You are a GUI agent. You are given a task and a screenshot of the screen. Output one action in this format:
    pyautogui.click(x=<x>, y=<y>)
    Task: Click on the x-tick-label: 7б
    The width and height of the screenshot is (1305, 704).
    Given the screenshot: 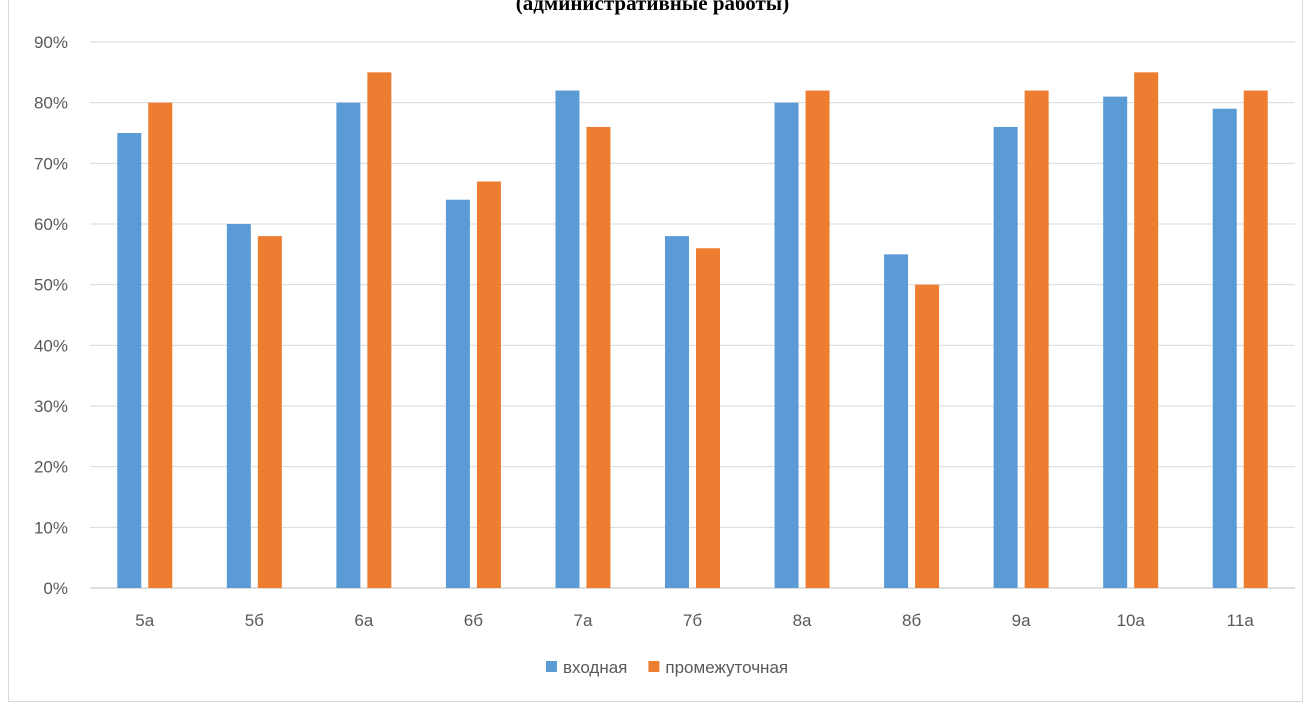 What is the action you would take?
    pyautogui.click(x=692, y=620)
    